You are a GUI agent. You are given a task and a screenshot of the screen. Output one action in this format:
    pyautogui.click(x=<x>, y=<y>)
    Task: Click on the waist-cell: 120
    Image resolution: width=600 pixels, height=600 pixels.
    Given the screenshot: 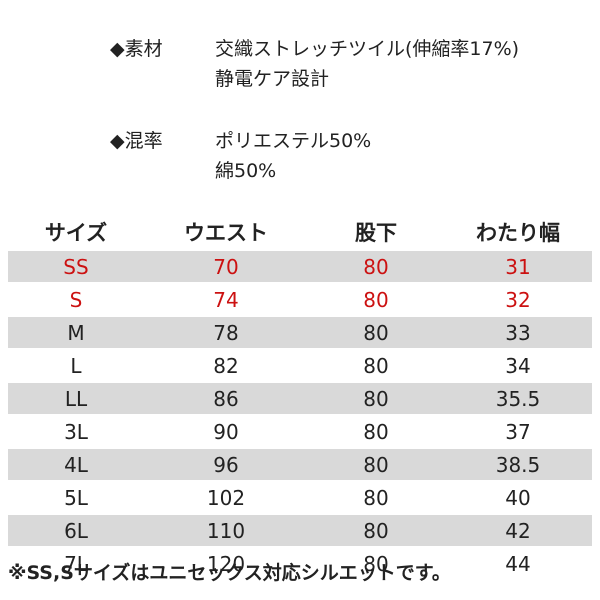 What is the action you would take?
    pyautogui.click(x=226, y=563)
    